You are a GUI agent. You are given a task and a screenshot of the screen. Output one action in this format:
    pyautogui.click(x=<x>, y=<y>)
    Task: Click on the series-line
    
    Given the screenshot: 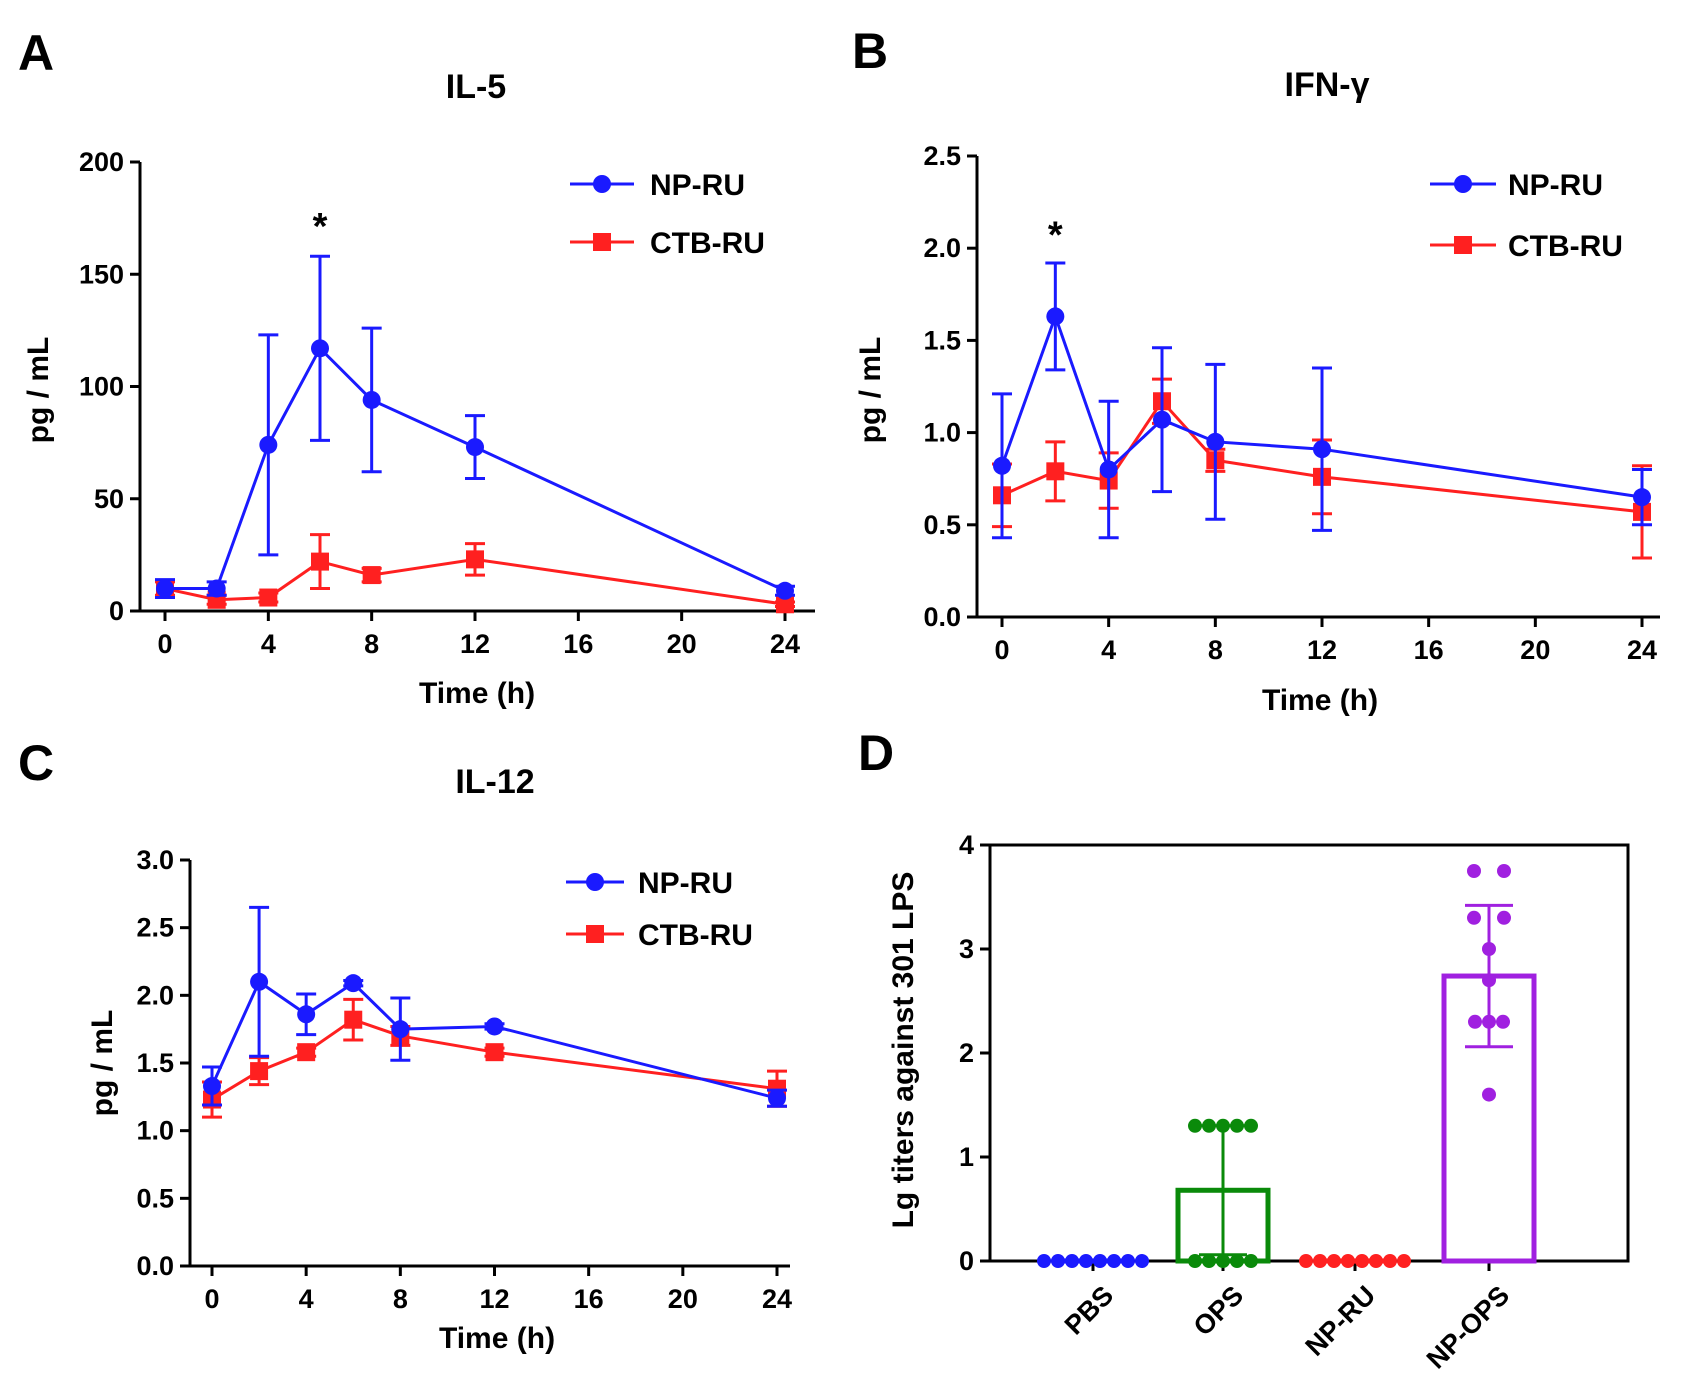 What is the action you would take?
    pyautogui.click(x=494, y=1039)
    